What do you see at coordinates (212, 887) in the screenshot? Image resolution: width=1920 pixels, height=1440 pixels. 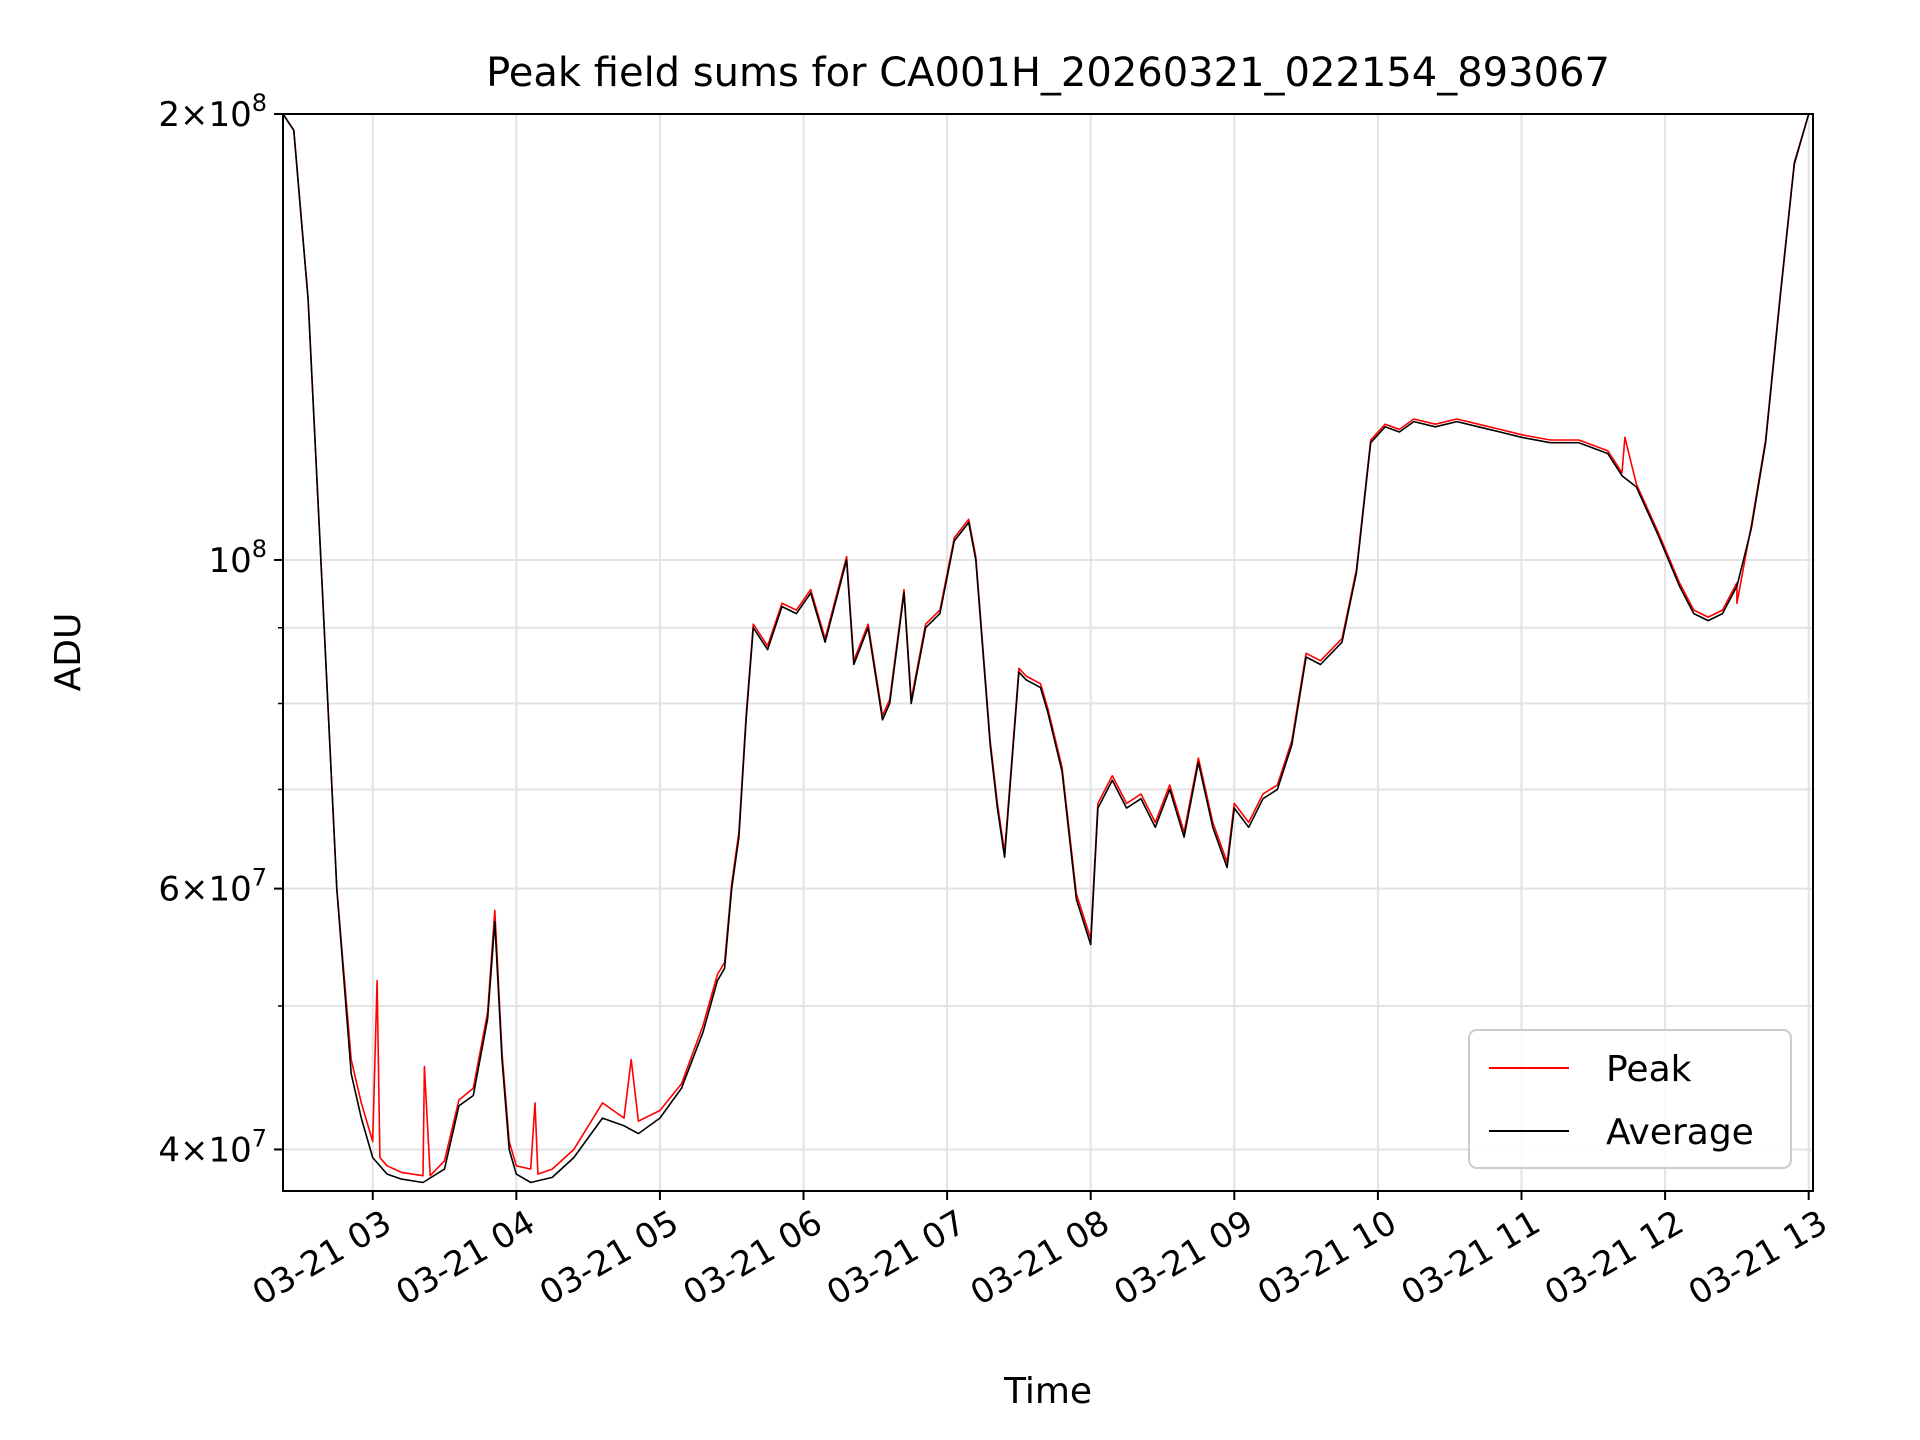 I see `y-tick-label: 6×107` at bounding box center [212, 887].